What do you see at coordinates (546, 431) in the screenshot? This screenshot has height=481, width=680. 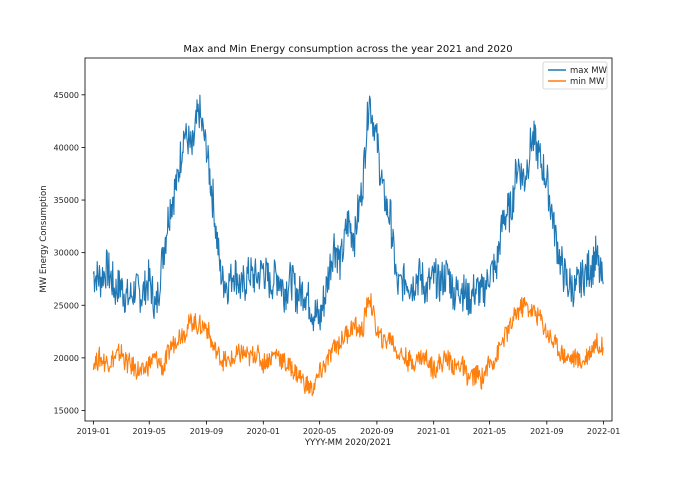 I see `x-tick-label: 2021-09` at bounding box center [546, 431].